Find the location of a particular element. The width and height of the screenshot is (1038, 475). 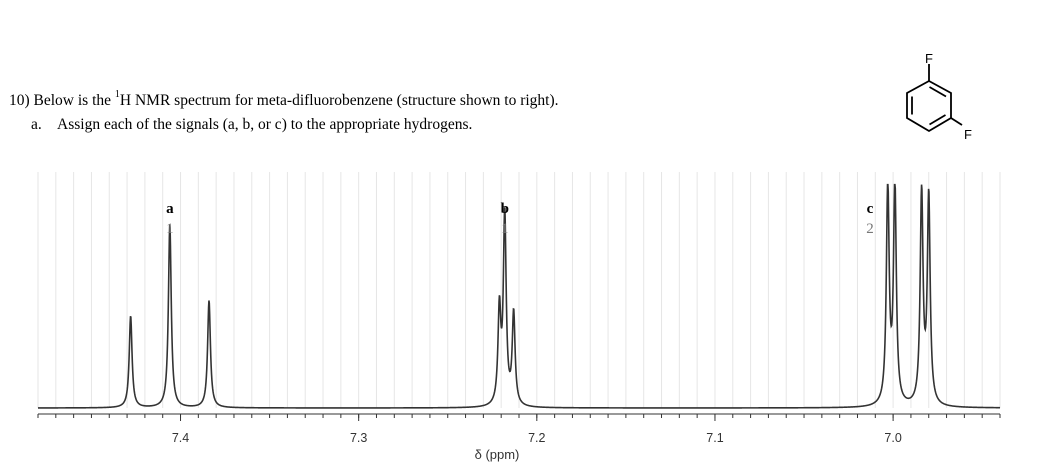

difluorobenzene-structure: F F is located at coordinates (939, 96).